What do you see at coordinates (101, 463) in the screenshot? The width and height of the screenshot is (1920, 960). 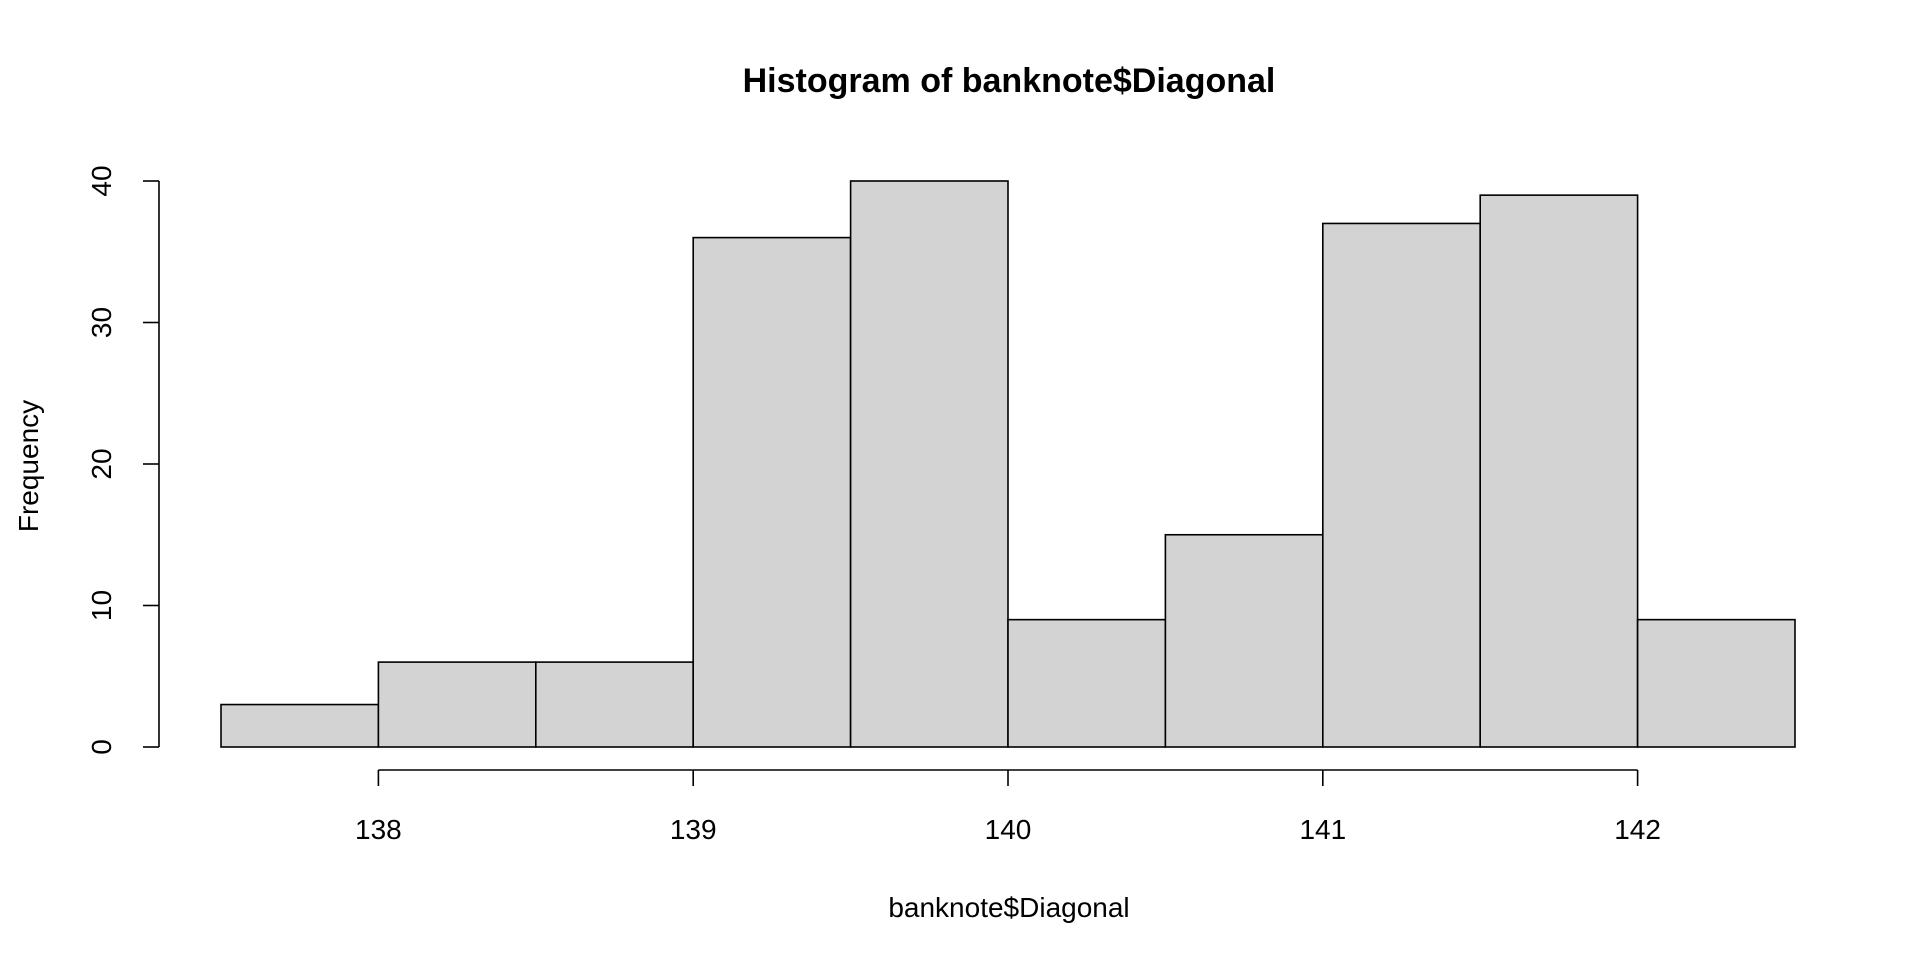 I see `y-tick-label: 20` at bounding box center [101, 463].